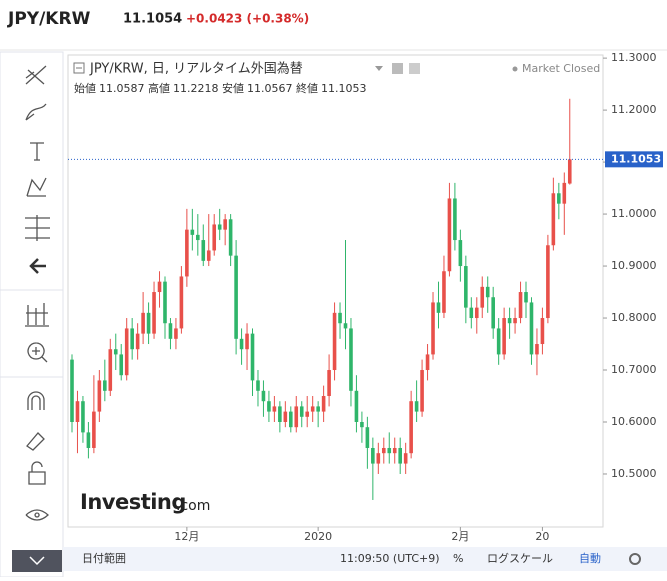  What do you see at coordinates (49, 19) in the screenshot?
I see `symbol: JPY/KRW` at bounding box center [49, 19].